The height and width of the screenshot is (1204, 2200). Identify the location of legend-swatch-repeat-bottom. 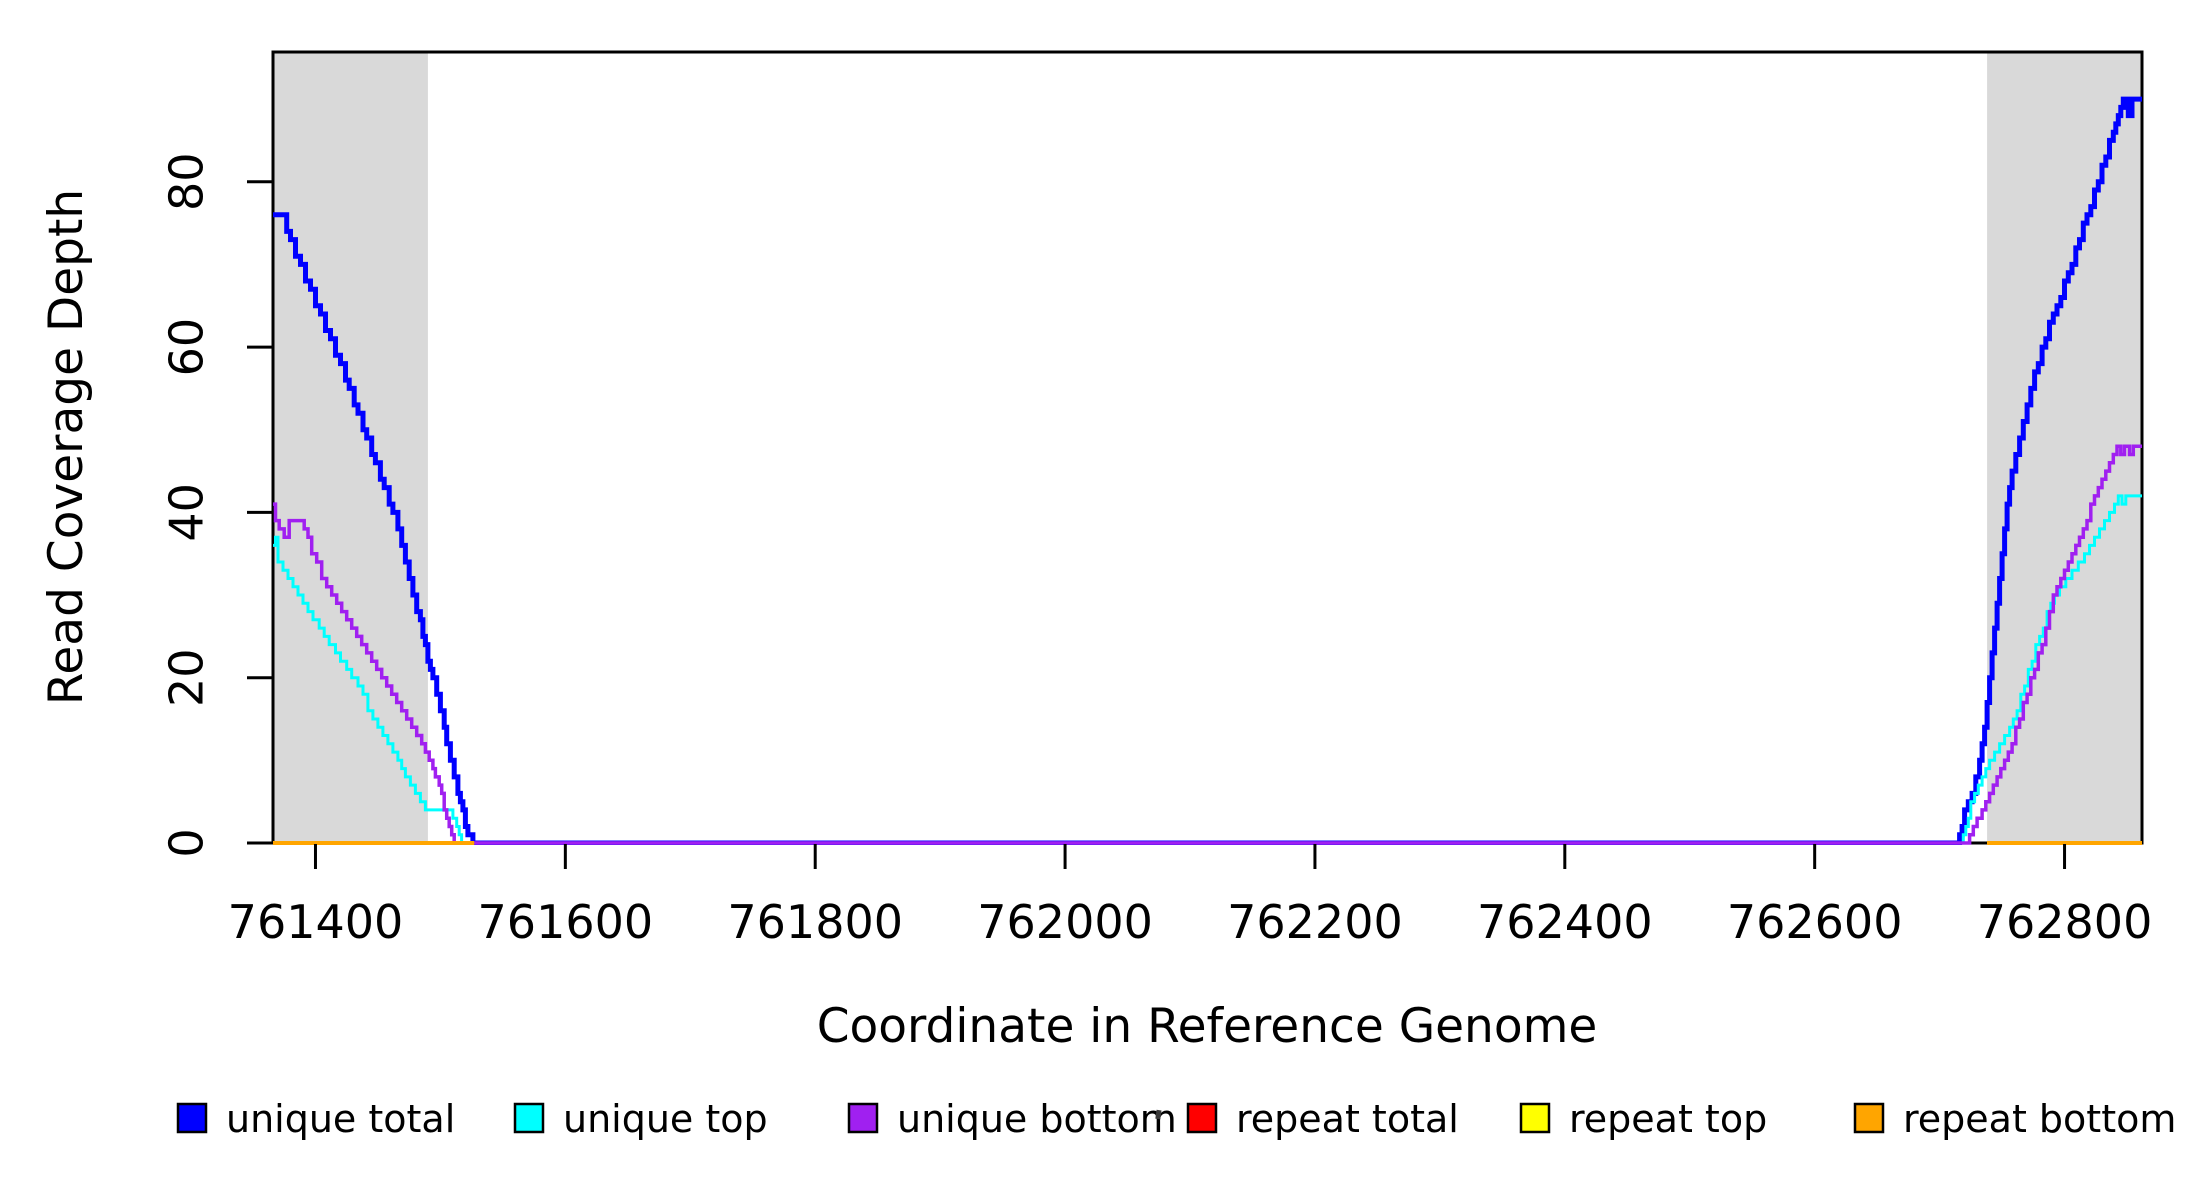
(1869, 1118).